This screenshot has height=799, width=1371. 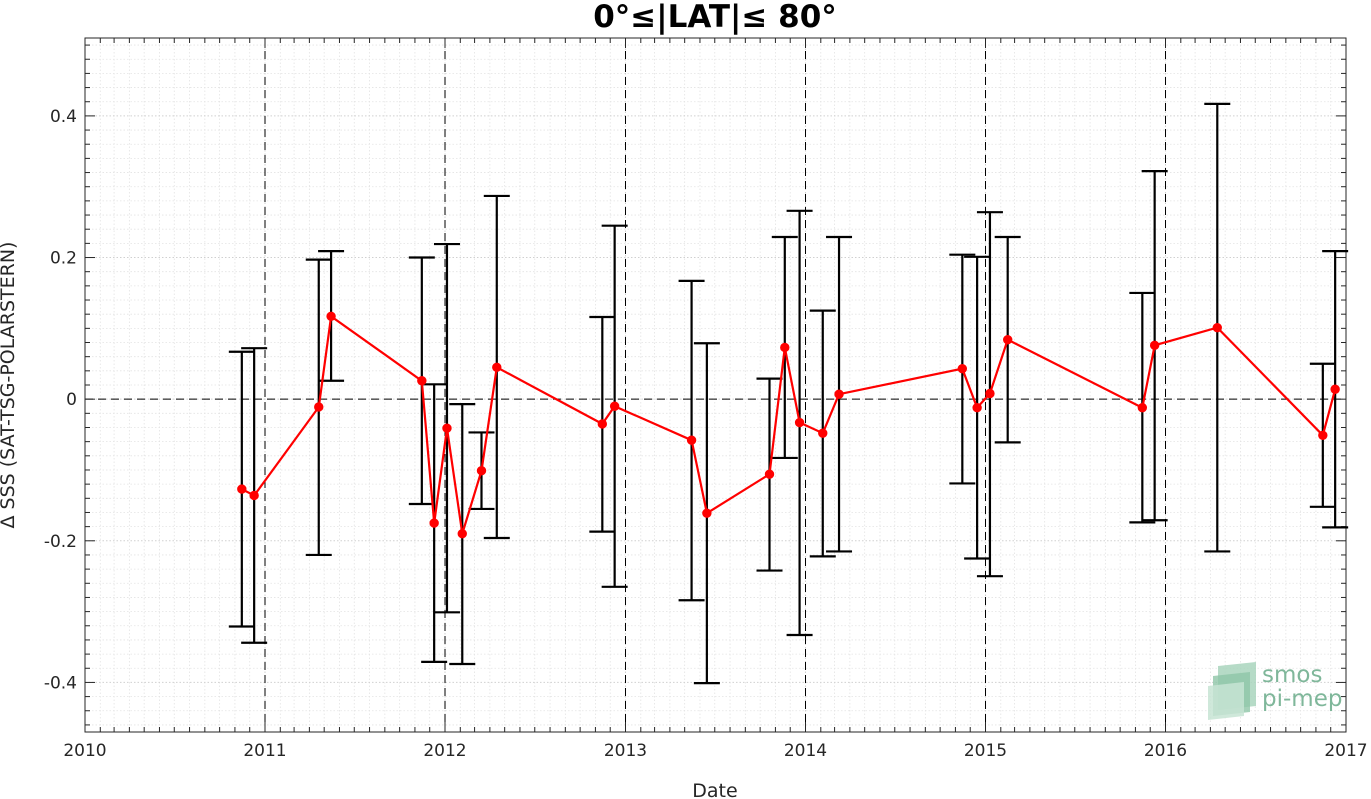 I want to click on x-tick-label: 2012, so click(x=444, y=751).